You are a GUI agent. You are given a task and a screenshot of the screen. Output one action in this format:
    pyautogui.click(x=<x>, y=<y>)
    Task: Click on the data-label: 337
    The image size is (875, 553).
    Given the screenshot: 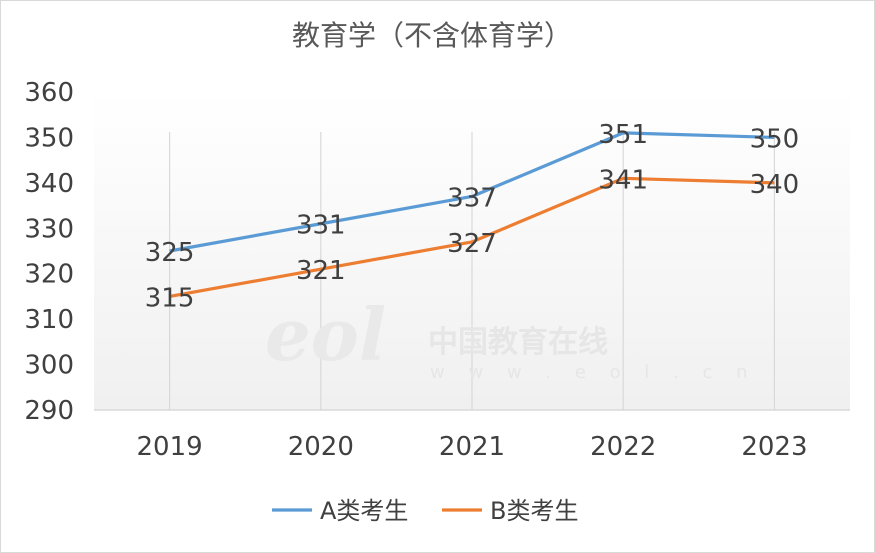 What is the action you would take?
    pyautogui.click(x=472, y=198)
    